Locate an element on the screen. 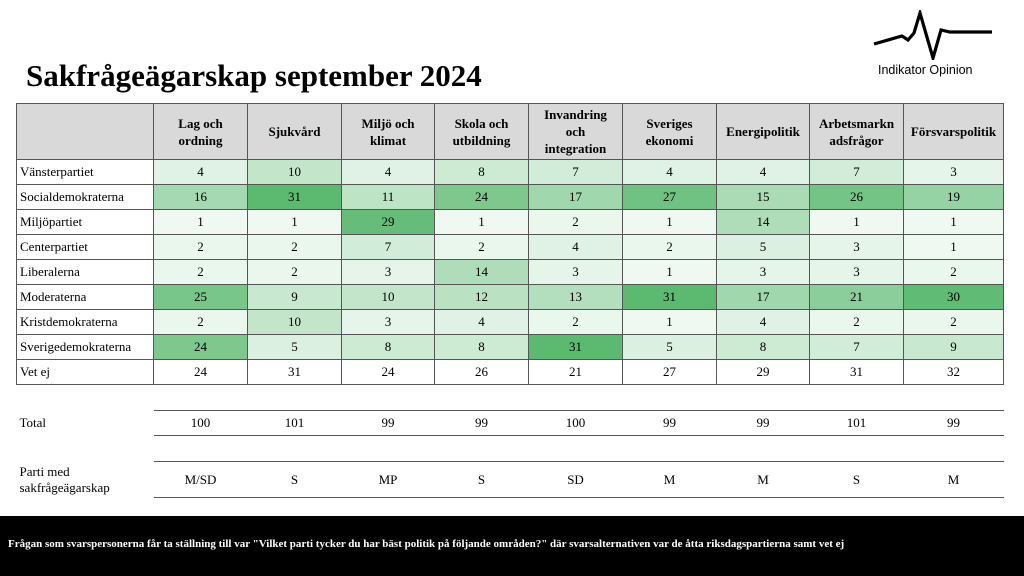 Image resolution: width=1024 pixels, height=576 pixels. column-header: Sjukvård is located at coordinates (294, 131).